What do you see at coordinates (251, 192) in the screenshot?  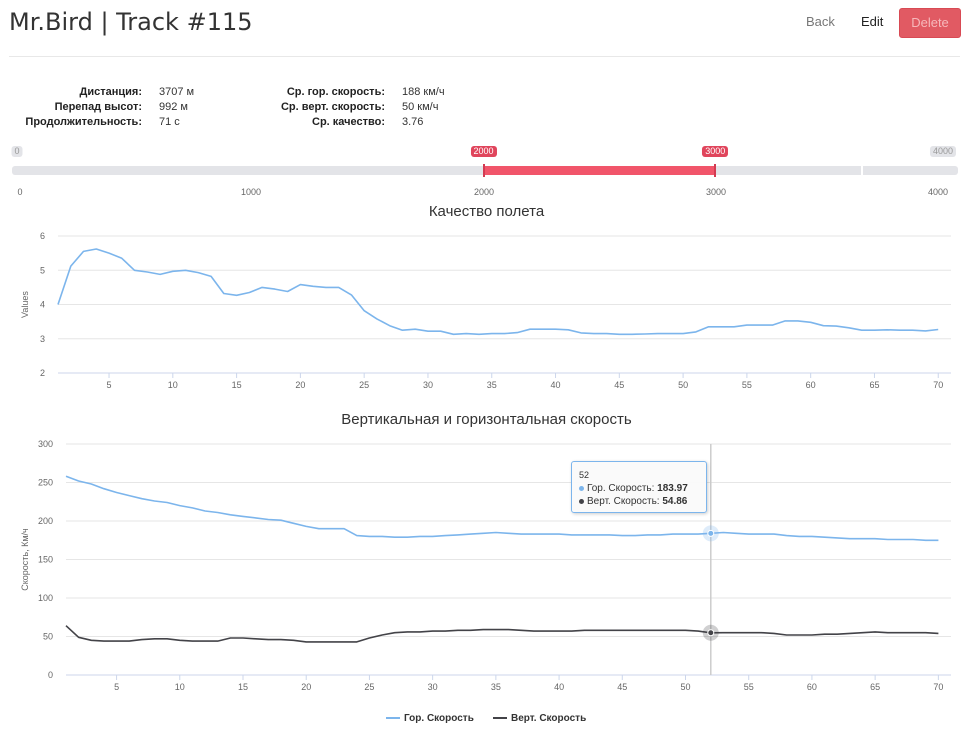 I see `slider-scale-label: 1000` at bounding box center [251, 192].